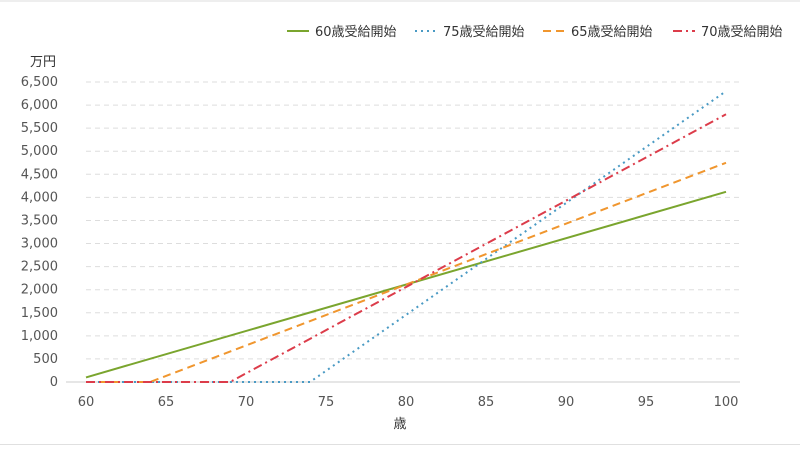  I want to click on y-tick-label: 6,500, so click(39, 82).